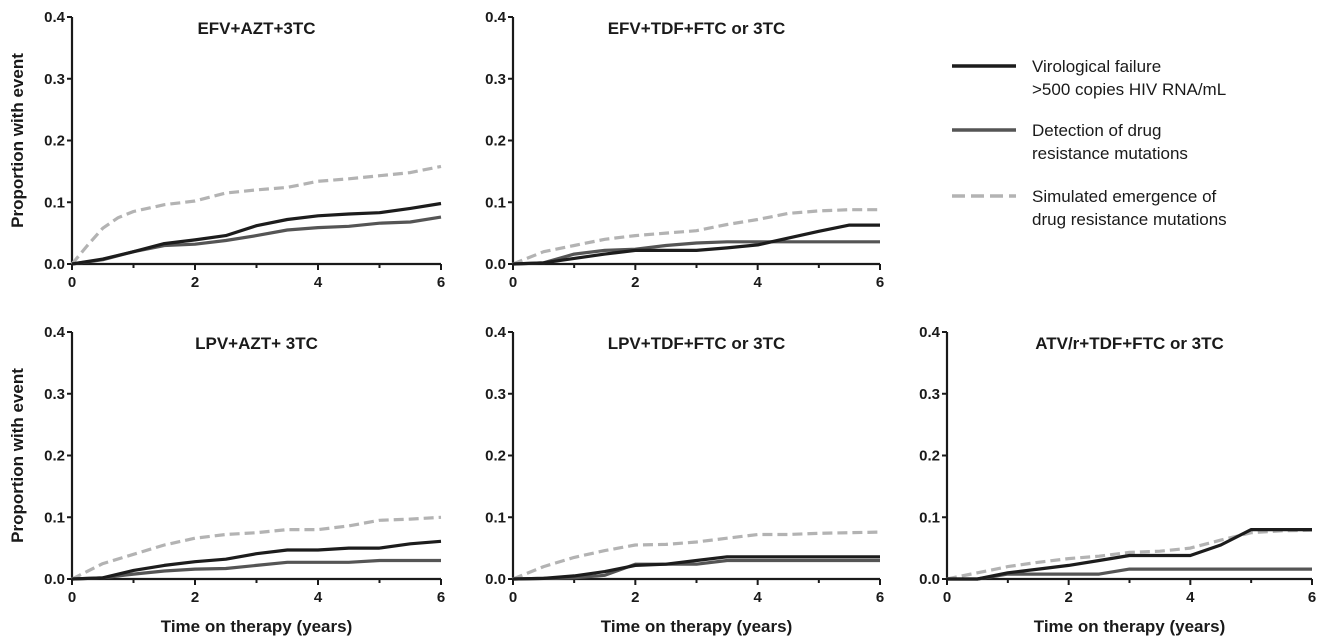 The image size is (1327, 638). I want to click on panel-title: EFV+TDF+FTC or 3TC, so click(697, 28).